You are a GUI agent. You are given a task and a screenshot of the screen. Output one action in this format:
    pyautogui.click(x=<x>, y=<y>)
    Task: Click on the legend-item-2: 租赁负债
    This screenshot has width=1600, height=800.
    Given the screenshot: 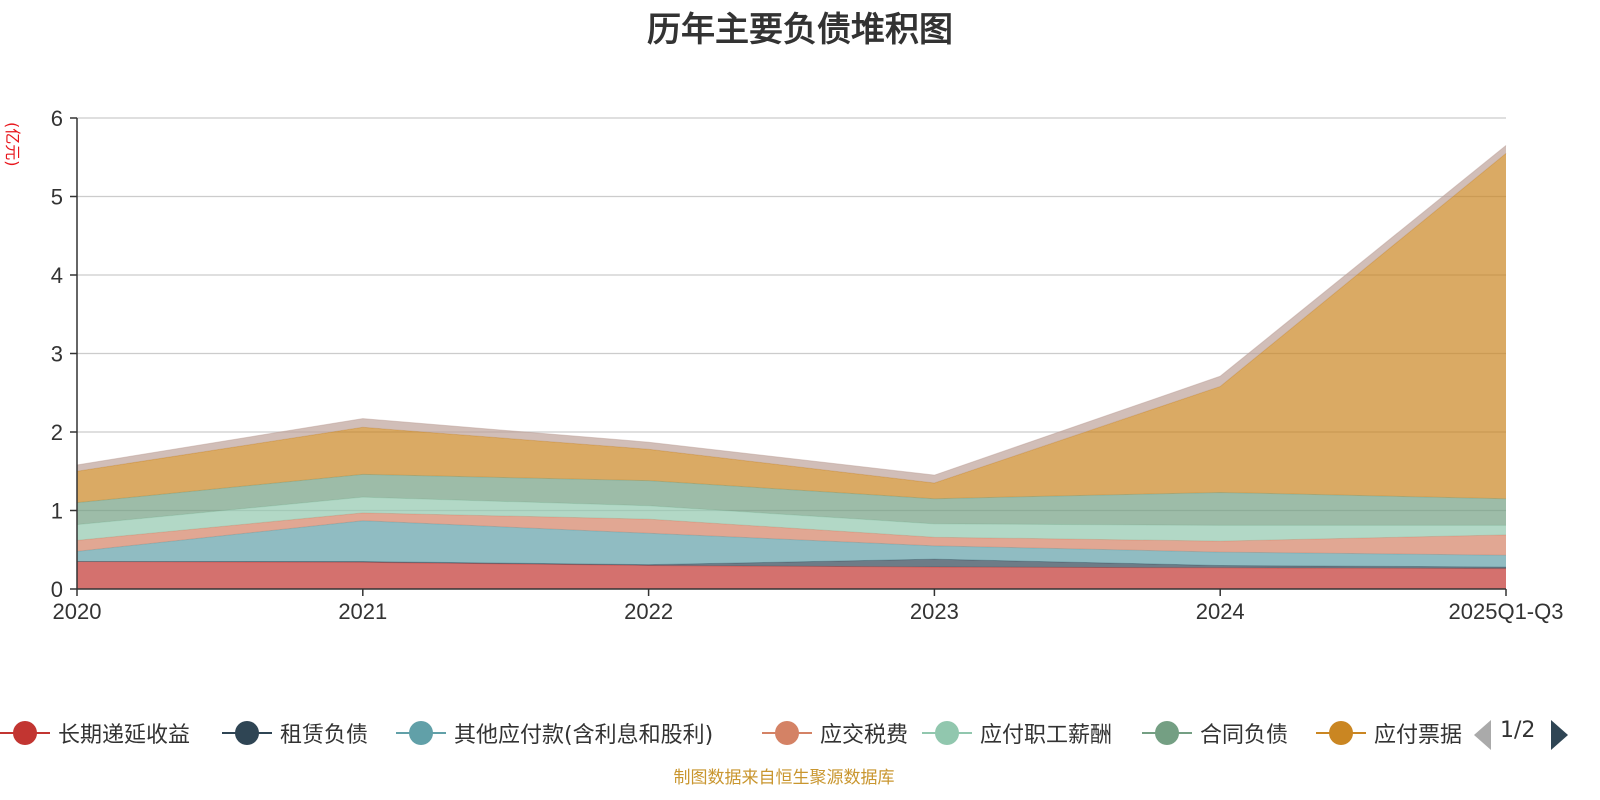 What is the action you would take?
    pyautogui.click(x=295, y=733)
    